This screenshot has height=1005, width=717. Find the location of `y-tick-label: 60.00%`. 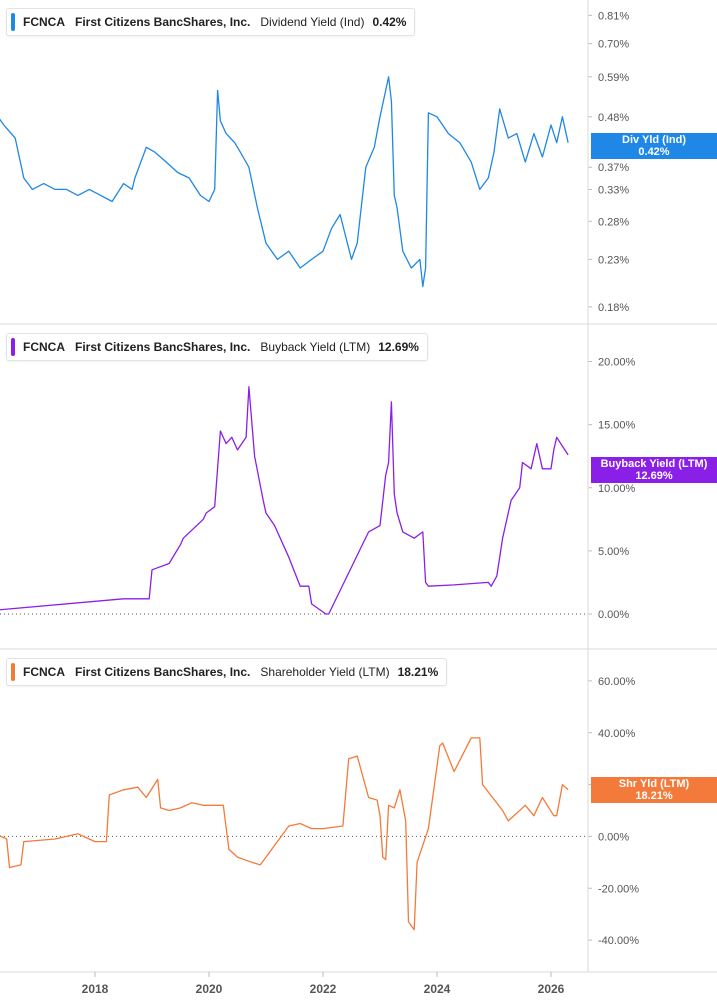

y-tick-label: 60.00% is located at coordinates (617, 682).